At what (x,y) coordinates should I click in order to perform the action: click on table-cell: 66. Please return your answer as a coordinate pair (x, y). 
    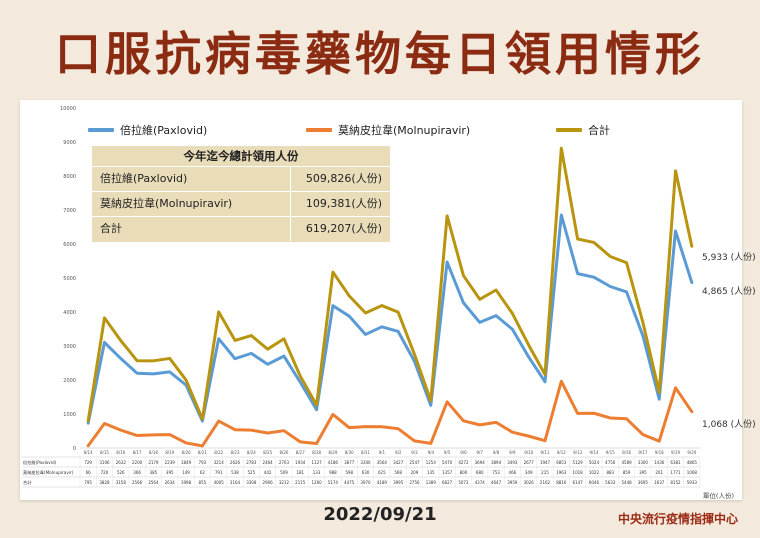
    Looking at the image, I should click on (89, 472).